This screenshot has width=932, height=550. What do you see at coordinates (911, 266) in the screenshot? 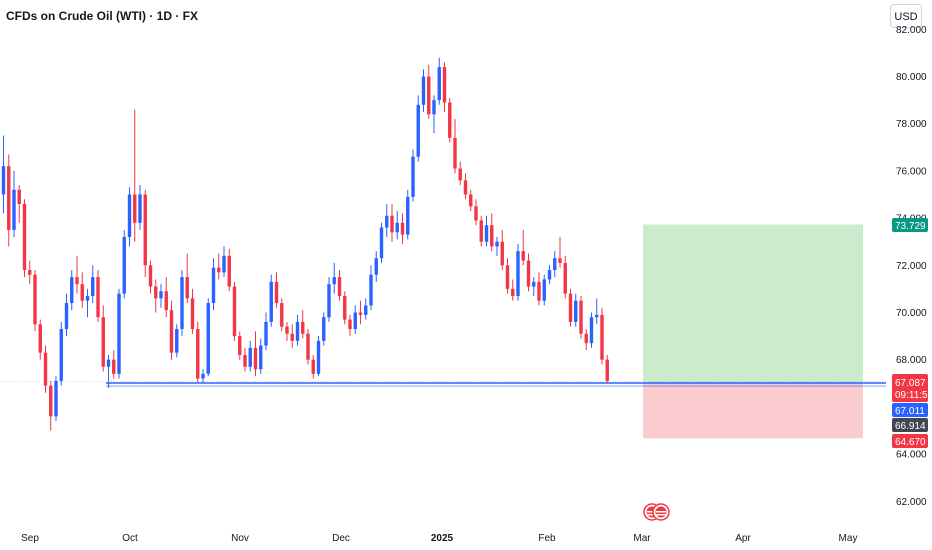
I see `y-tick-label: 72.000` at bounding box center [911, 266].